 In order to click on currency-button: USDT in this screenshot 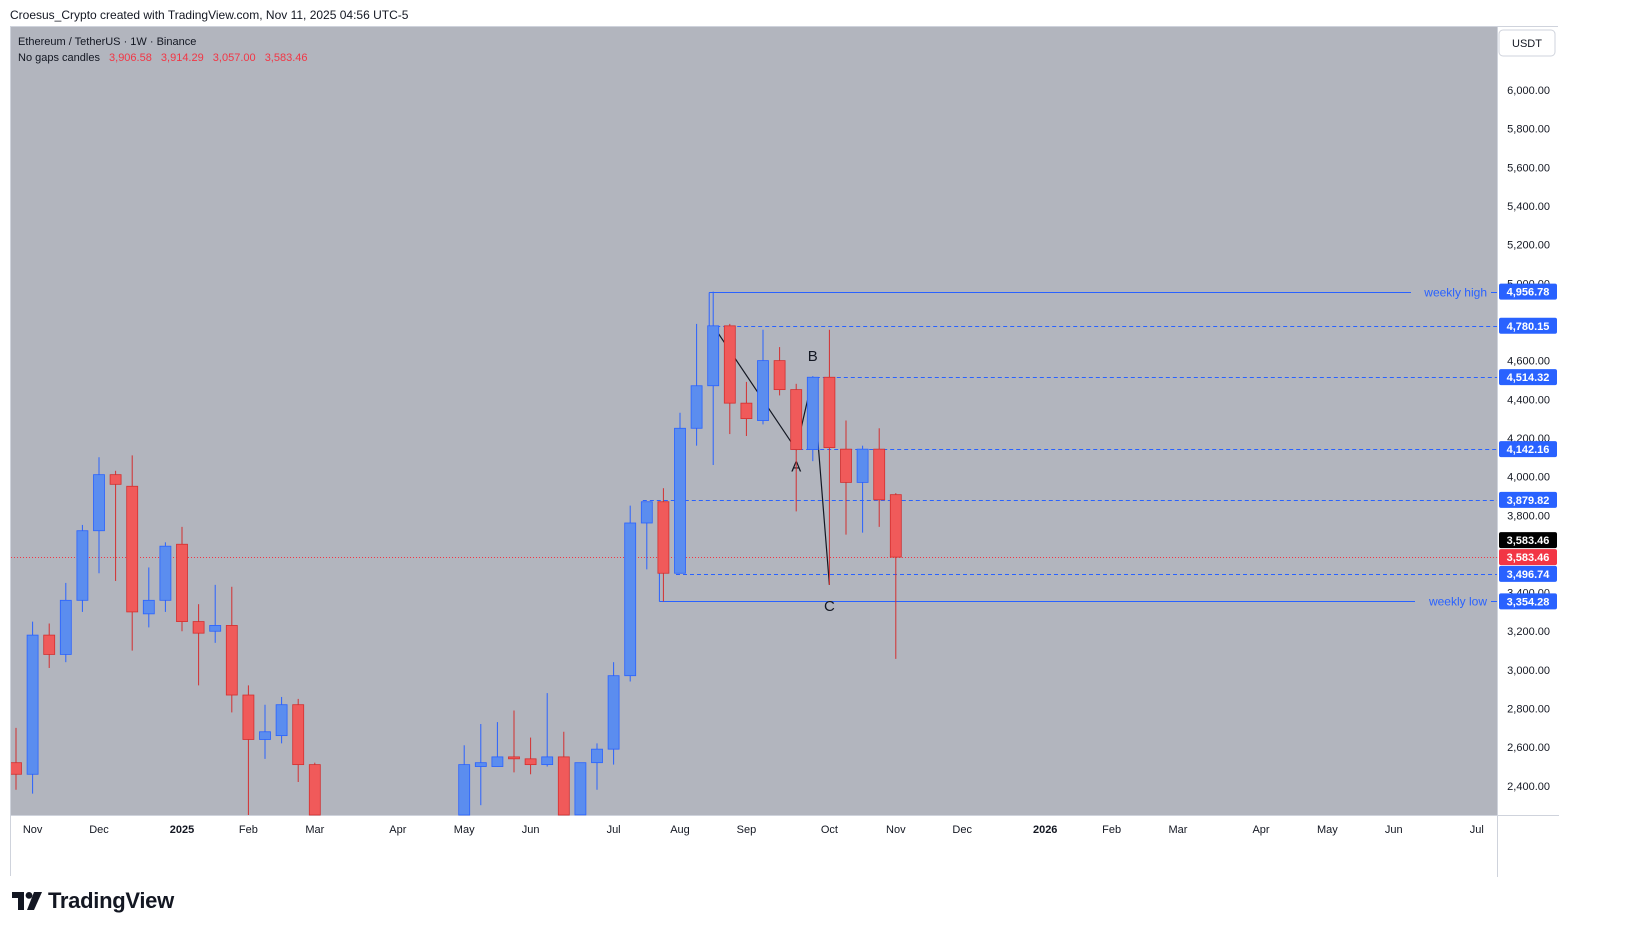, I will do `click(1527, 43)`.